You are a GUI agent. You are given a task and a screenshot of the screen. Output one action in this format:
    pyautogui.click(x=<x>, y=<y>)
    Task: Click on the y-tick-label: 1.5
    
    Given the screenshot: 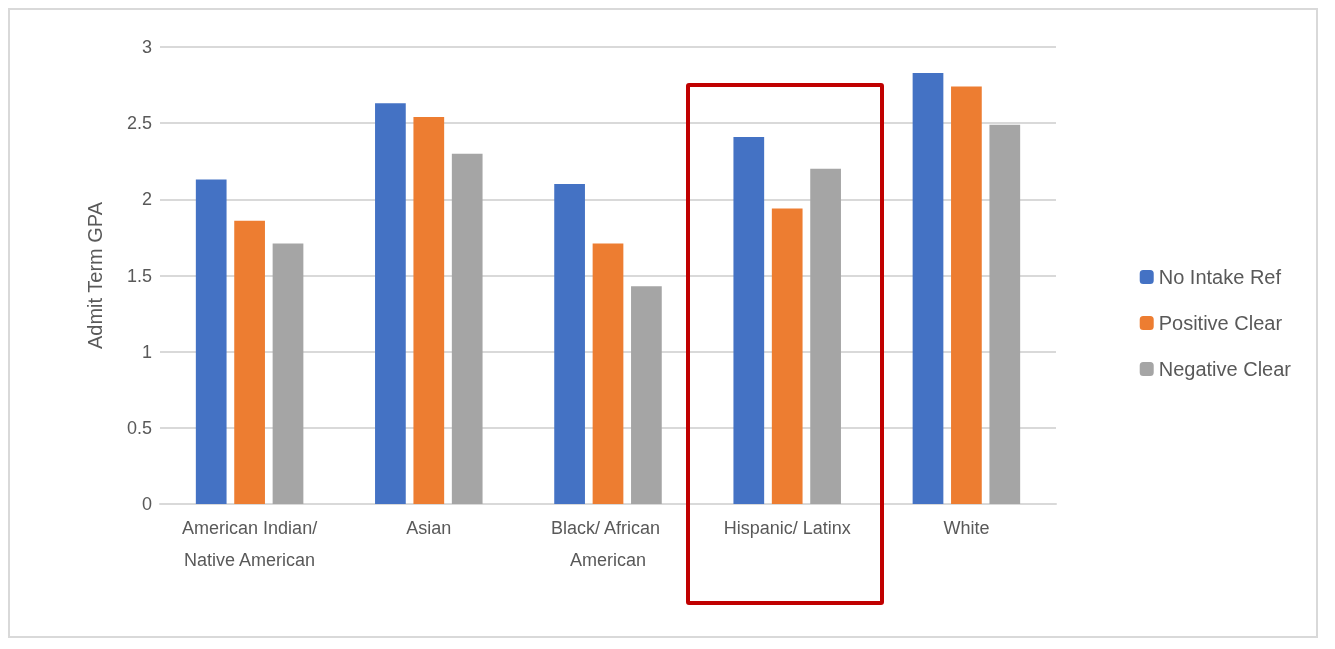 What is the action you would take?
    pyautogui.click(x=139, y=275)
    